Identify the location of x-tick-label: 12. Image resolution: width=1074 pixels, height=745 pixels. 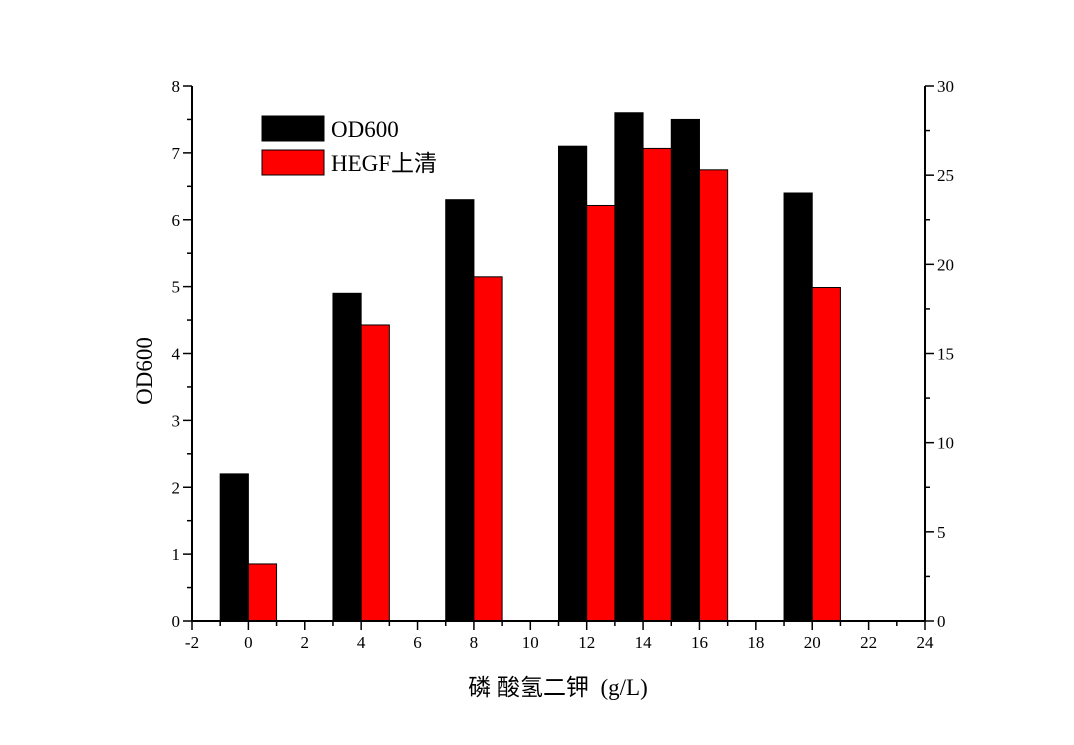
(586, 642).